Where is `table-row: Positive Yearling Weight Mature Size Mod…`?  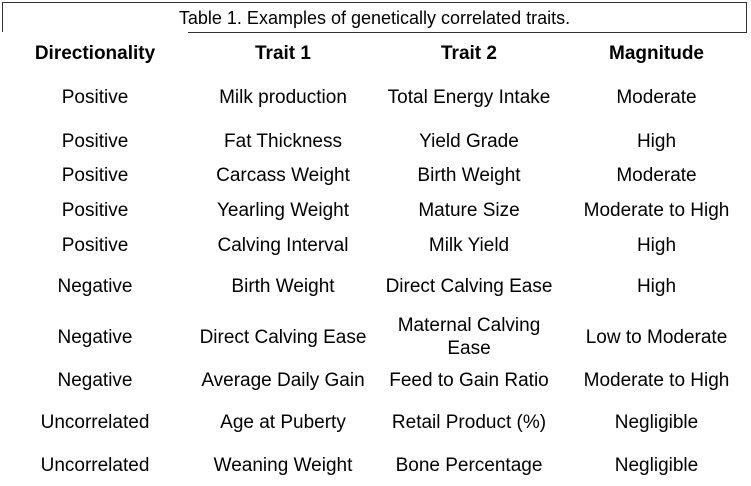 table-row: Positive Yearling Weight Mature Size Mod… is located at coordinates (375, 210).